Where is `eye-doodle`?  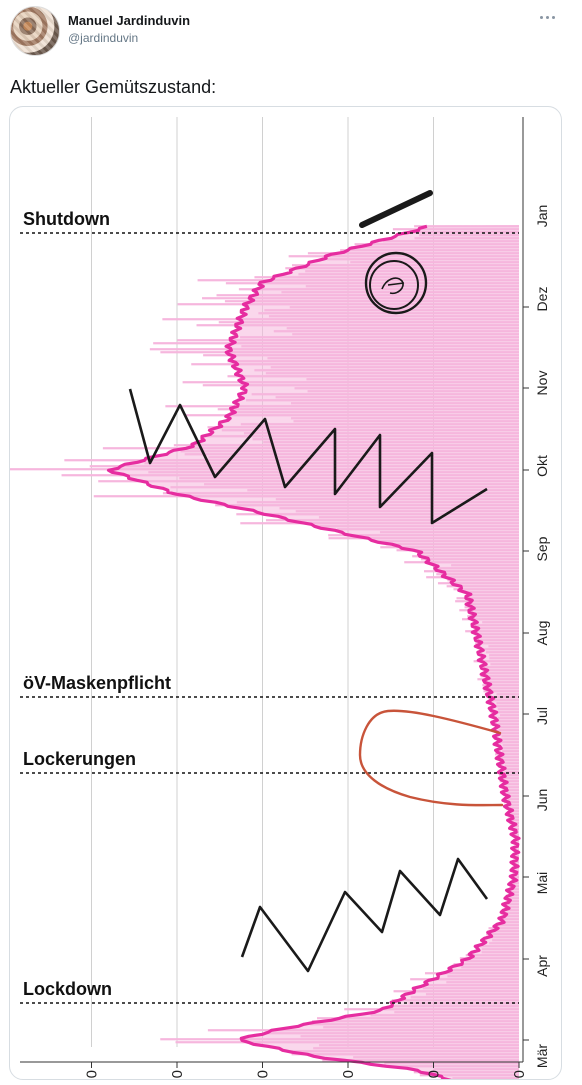
eye-doodle is located at coordinates (396, 283).